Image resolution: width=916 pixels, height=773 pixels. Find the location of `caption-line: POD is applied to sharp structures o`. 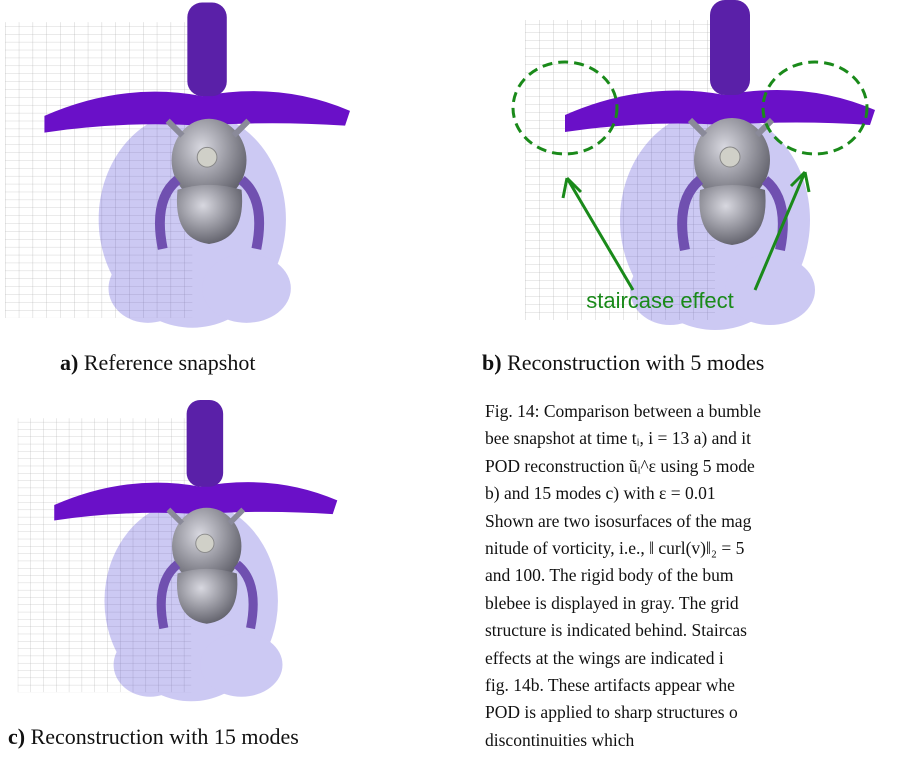

caption-line: POD is applied to sharp structures o is located at coordinates (611, 712).